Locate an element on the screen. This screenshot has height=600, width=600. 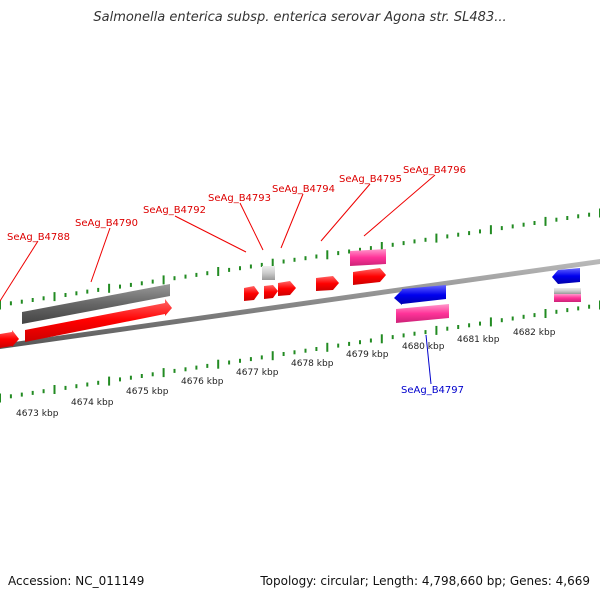
scale-label: 4678 kbp is located at coordinates (312, 364).